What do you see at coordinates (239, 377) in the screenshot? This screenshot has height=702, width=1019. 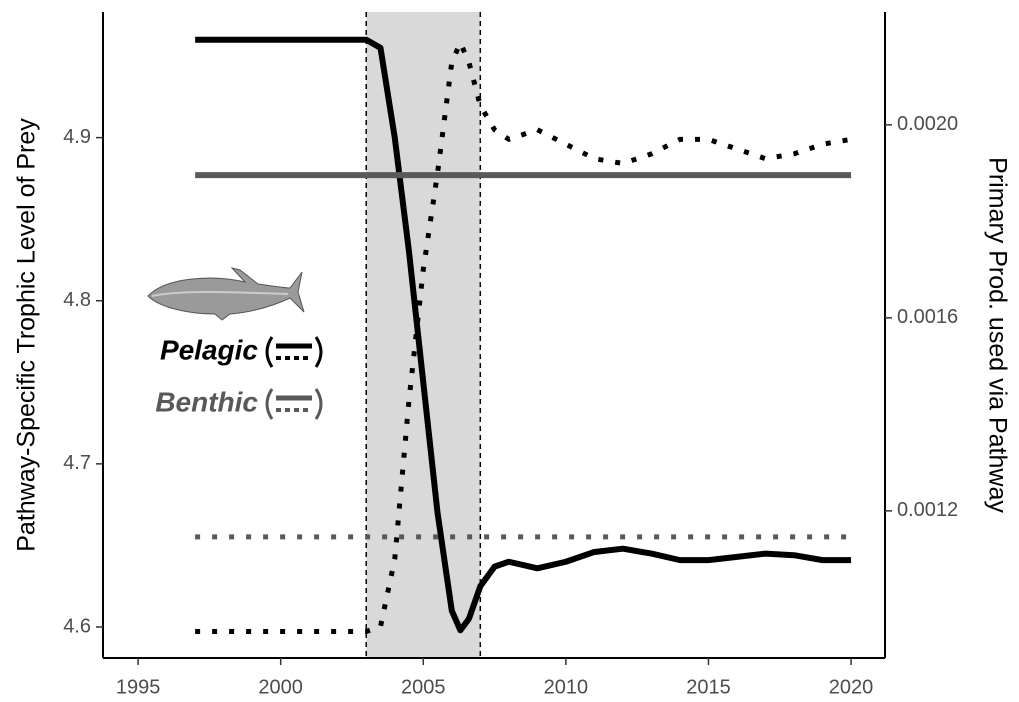 I see `legend: Pelagic Benthic` at bounding box center [239, 377].